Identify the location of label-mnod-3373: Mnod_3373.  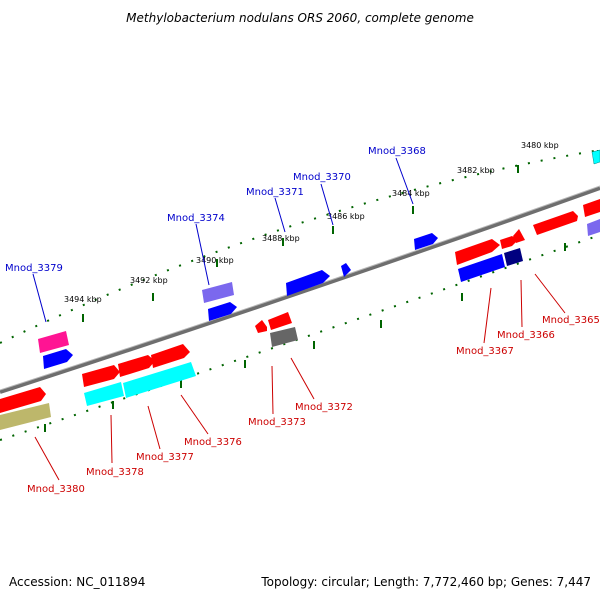
(277, 422).